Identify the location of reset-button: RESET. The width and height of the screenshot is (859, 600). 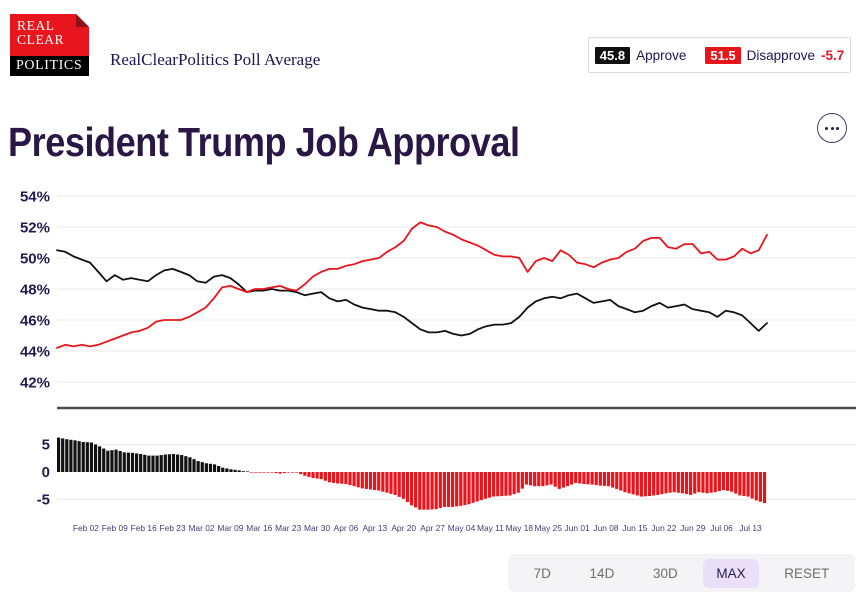
(806, 573).